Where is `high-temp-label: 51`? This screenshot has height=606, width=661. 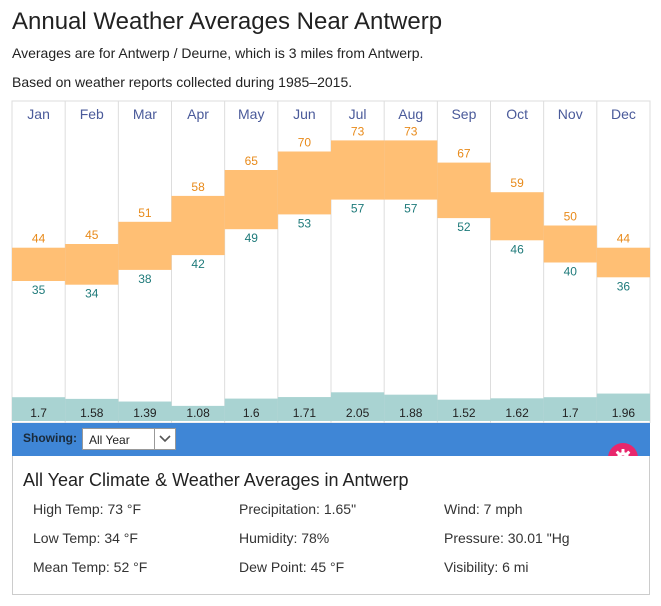 high-temp-label: 51 is located at coordinates (145, 213).